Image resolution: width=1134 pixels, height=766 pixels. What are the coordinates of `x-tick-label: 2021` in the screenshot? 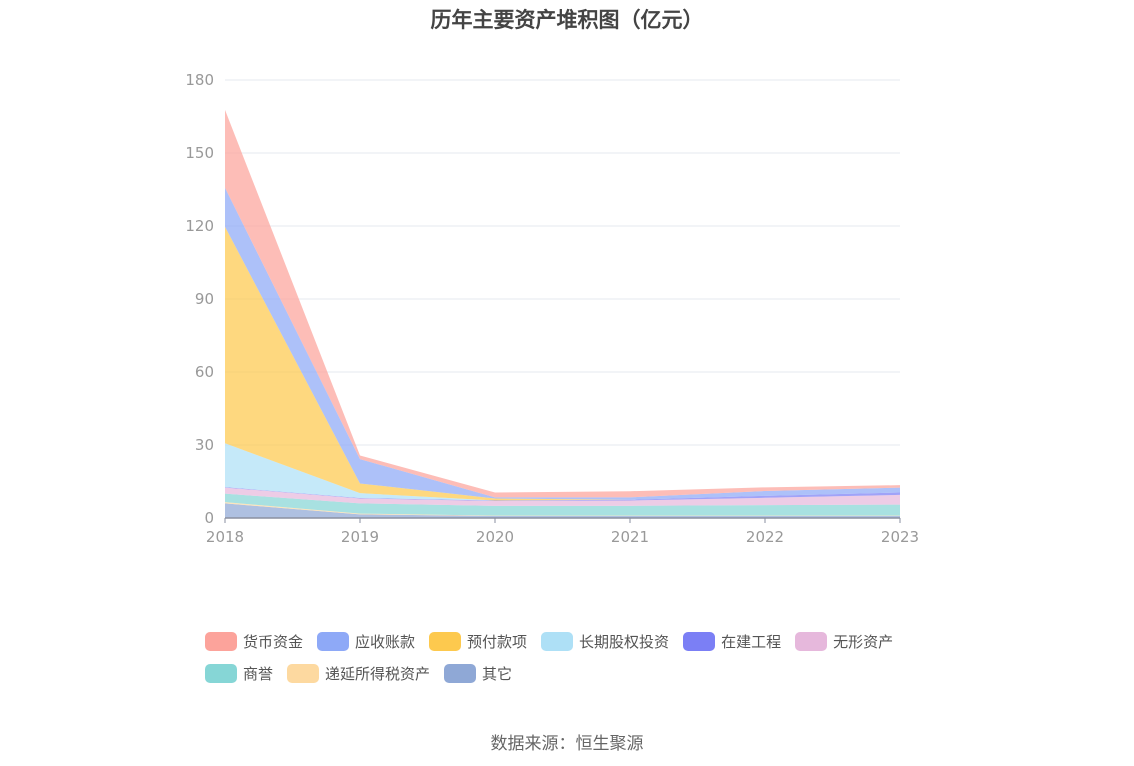 It's located at (630, 537).